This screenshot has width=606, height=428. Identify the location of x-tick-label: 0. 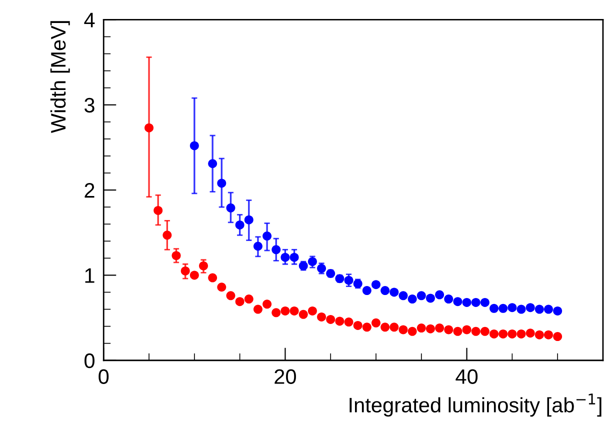
(103, 376).